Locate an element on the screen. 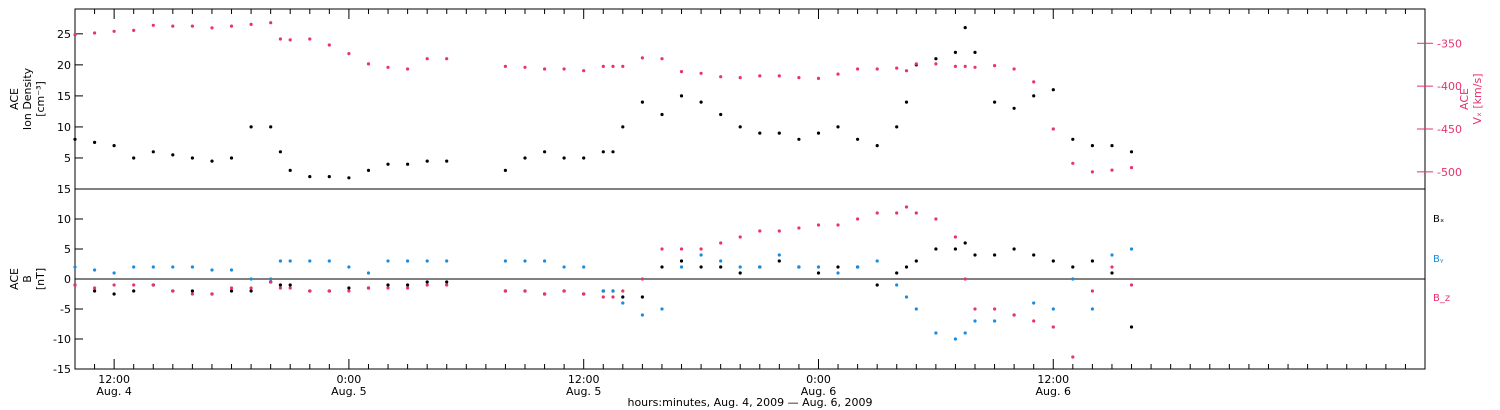 This screenshot has height=410, width=1500. legend-bz: B_z is located at coordinates (1441, 298).